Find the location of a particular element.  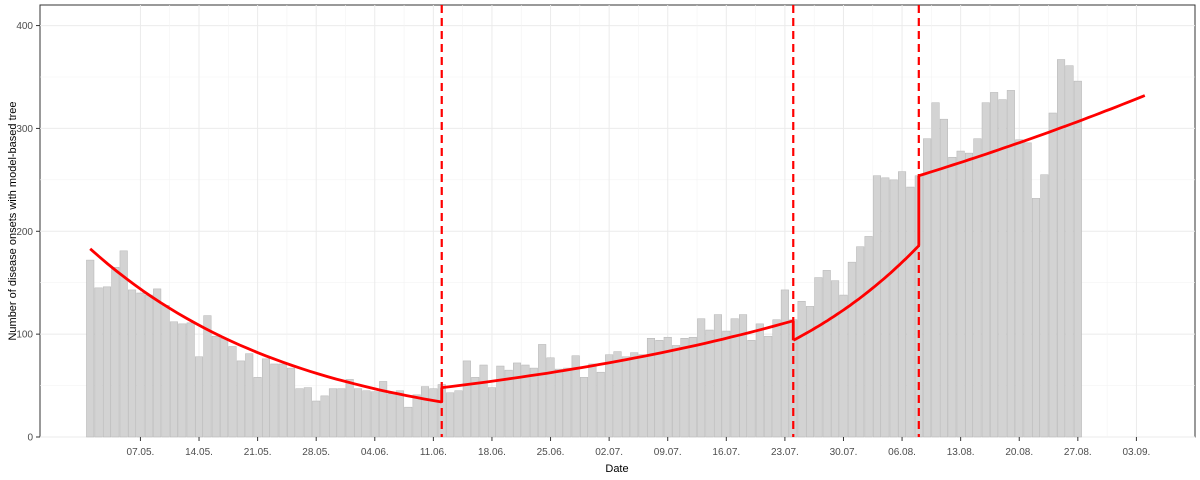

y-tick-label: 100 is located at coordinates (24, 335).